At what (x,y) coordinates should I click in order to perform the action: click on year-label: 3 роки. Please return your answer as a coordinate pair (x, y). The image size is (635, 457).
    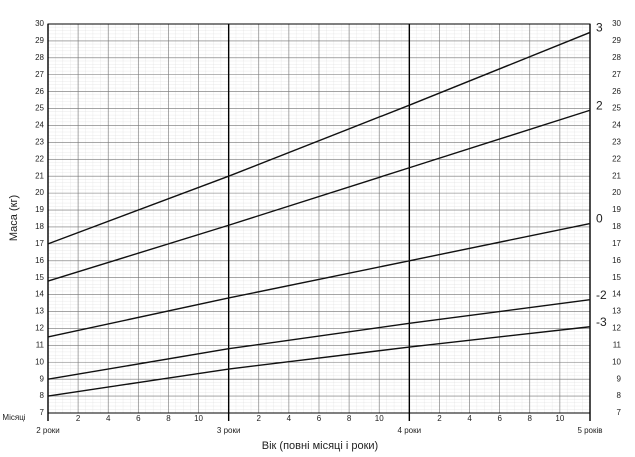
    Looking at the image, I should click on (229, 430).